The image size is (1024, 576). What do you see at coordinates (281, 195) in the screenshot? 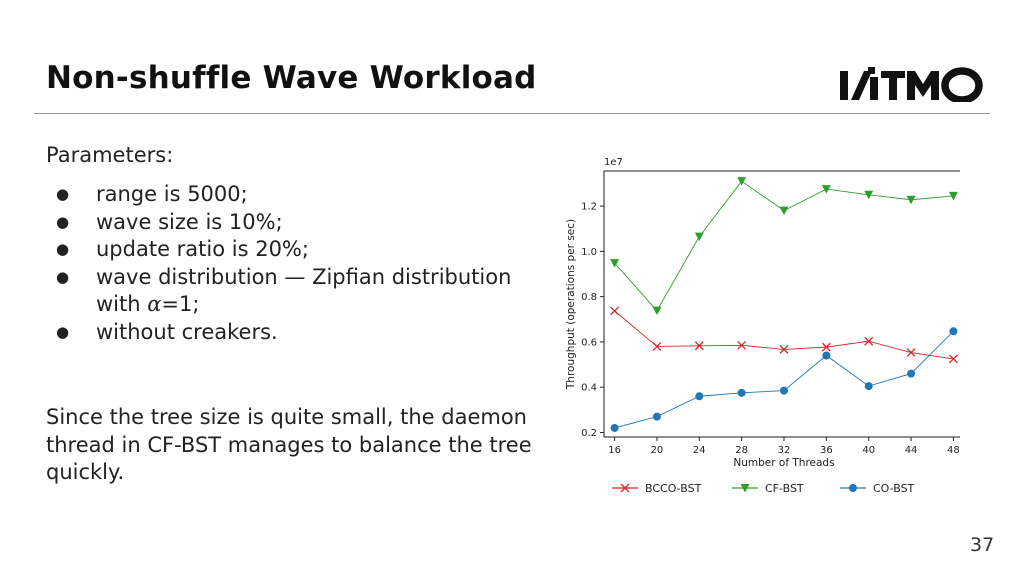
I see `parameter-item: ● range is 5000;` at bounding box center [281, 195].